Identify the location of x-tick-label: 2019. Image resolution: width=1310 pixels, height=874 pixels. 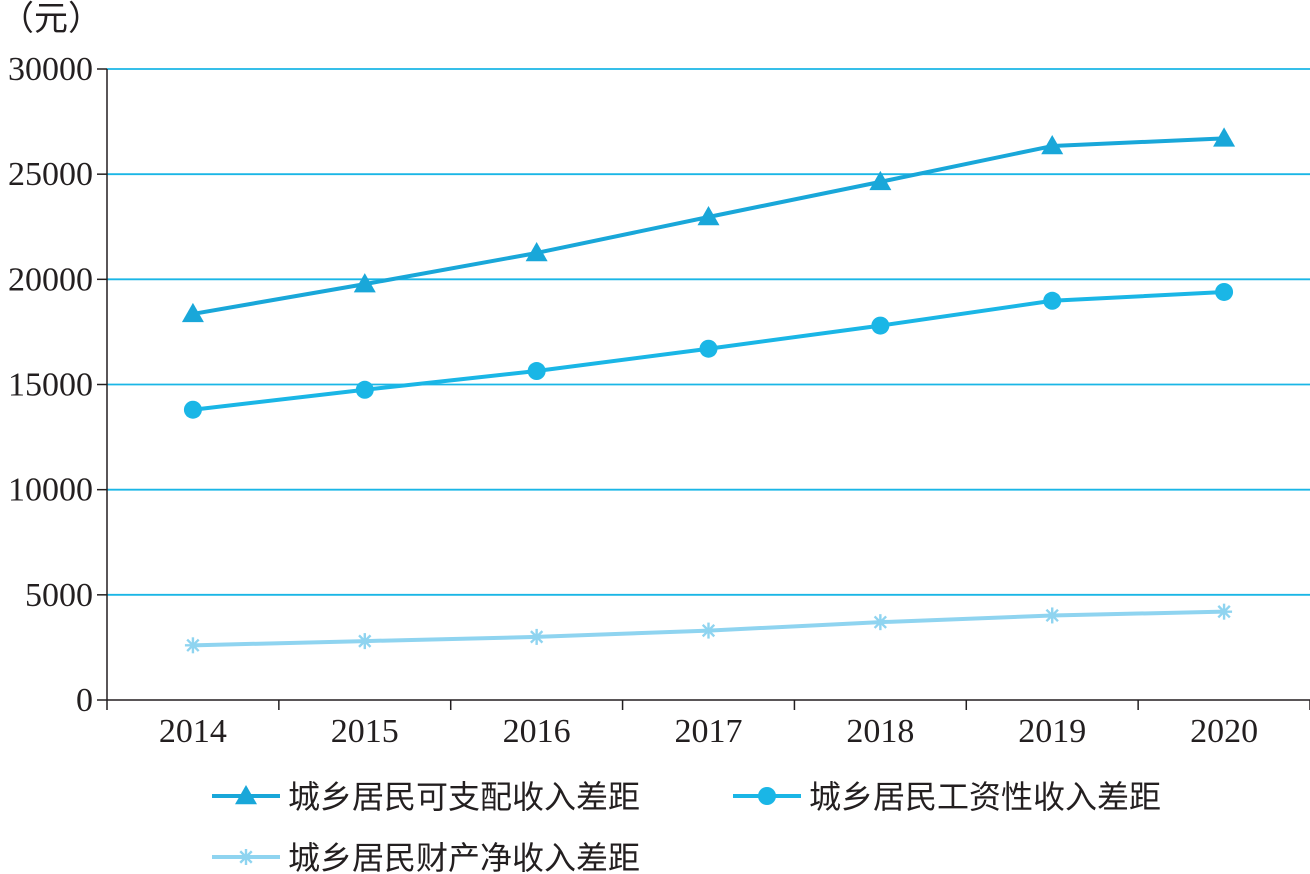
(1052, 731).